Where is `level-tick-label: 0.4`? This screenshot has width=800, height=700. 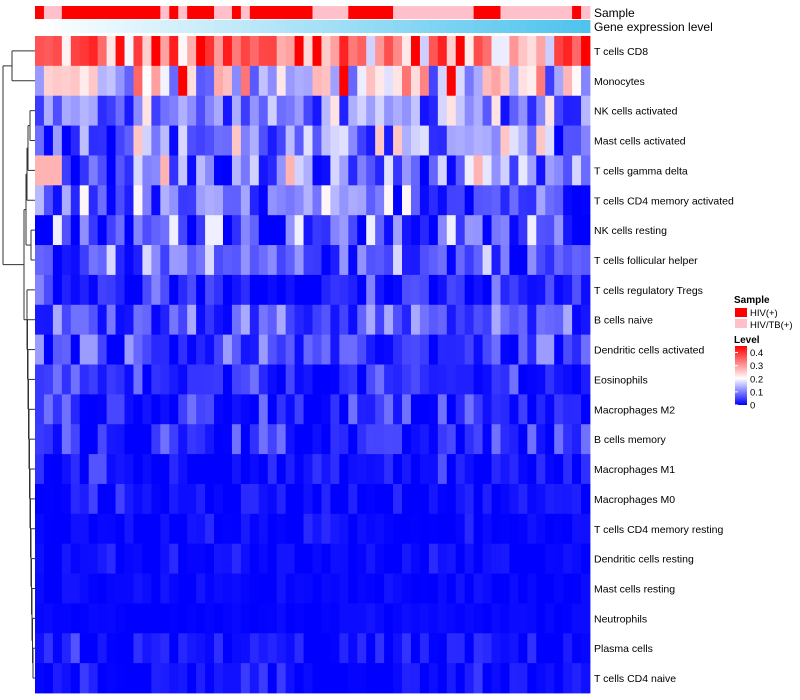 level-tick-label: 0.4 is located at coordinates (756, 353).